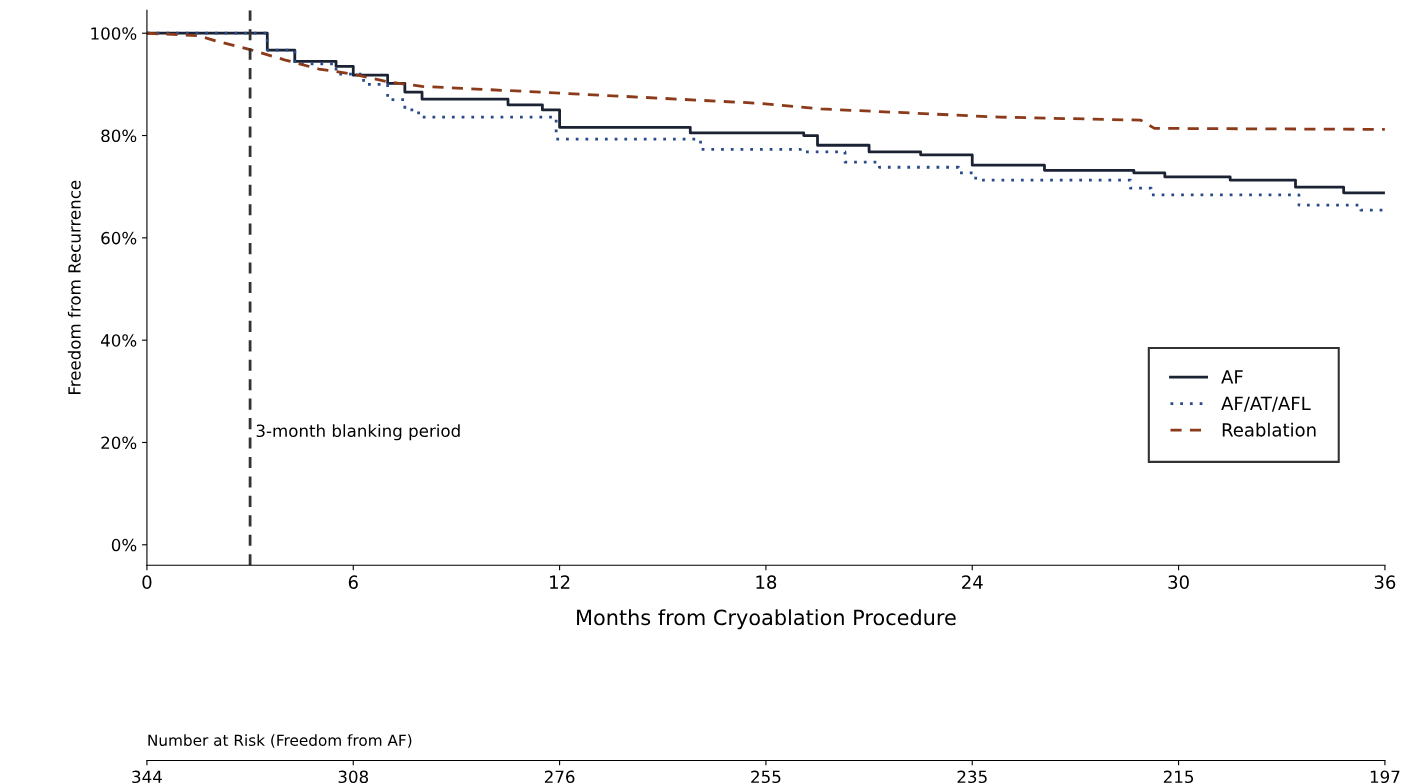  What do you see at coordinates (1178, 777) in the screenshot?
I see `text: 215` at bounding box center [1178, 777].